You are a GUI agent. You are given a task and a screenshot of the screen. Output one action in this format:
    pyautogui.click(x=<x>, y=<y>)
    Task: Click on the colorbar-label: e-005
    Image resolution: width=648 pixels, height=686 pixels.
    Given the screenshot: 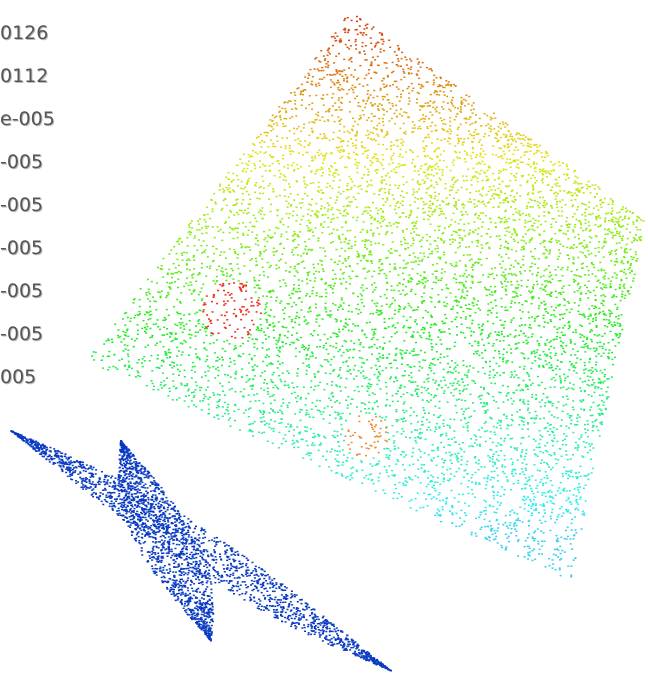 What is the action you would take?
    pyautogui.click(x=27, y=119)
    